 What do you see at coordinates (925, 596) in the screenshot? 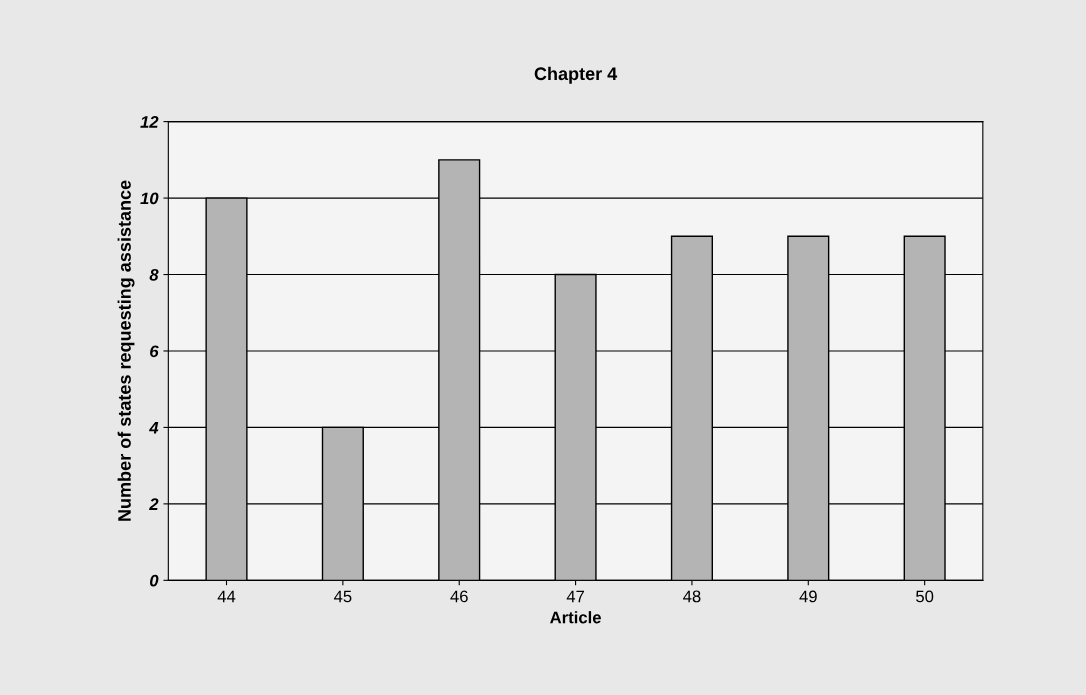
I see `x-tick-label: 50` at bounding box center [925, 596].